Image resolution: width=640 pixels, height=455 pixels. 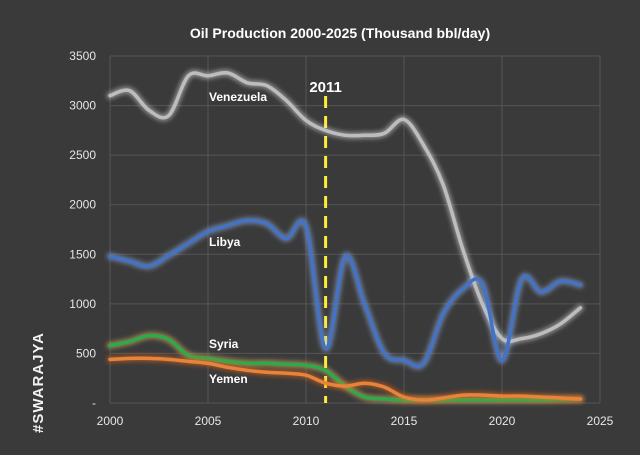 I want to click on x-tick-label: 2025, so click(x=600, y=421).